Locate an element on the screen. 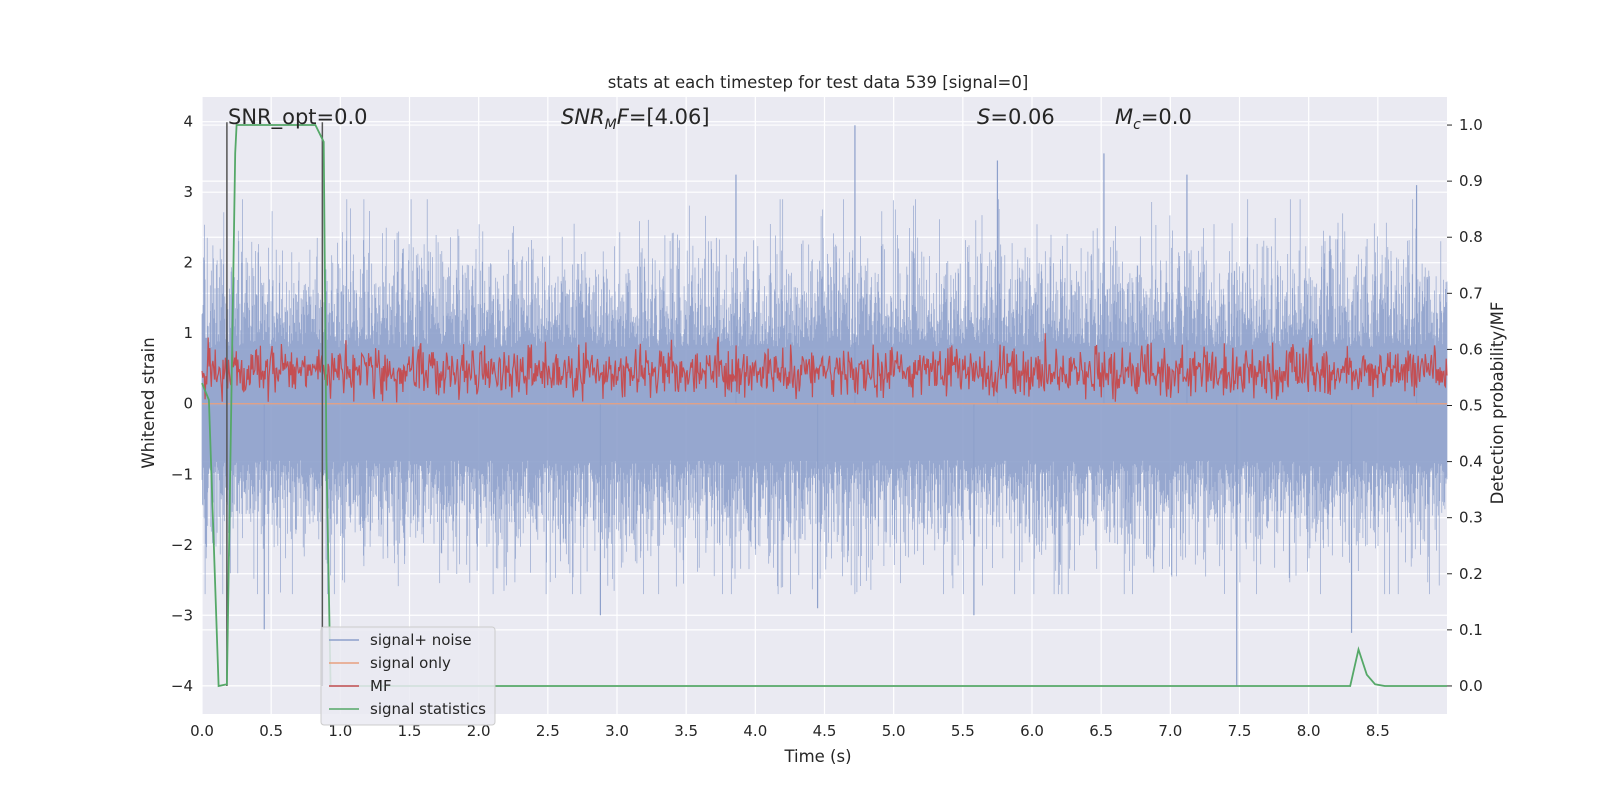 This screenshot has width=1600, height=800. x-tick-label: 3.5 is located at coordinates (686, 731).